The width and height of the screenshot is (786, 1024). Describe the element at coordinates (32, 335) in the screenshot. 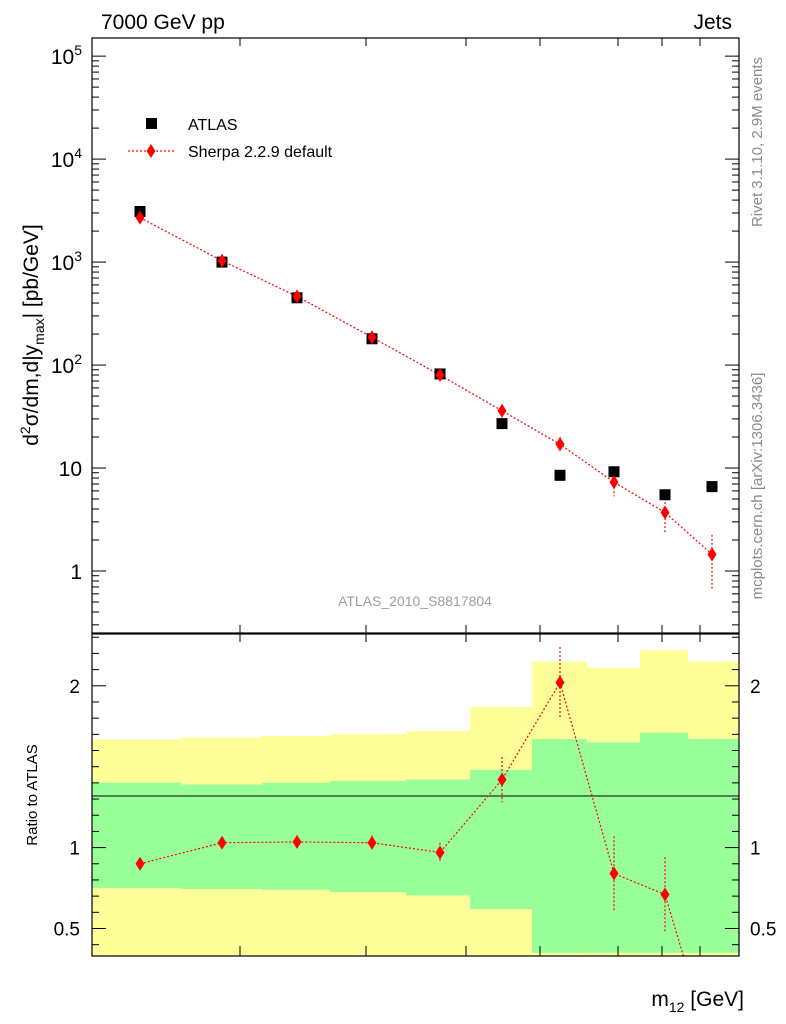

I see `main-ylabel: d2σ/dm,d|ymax| [pb/GeV]` at that location.